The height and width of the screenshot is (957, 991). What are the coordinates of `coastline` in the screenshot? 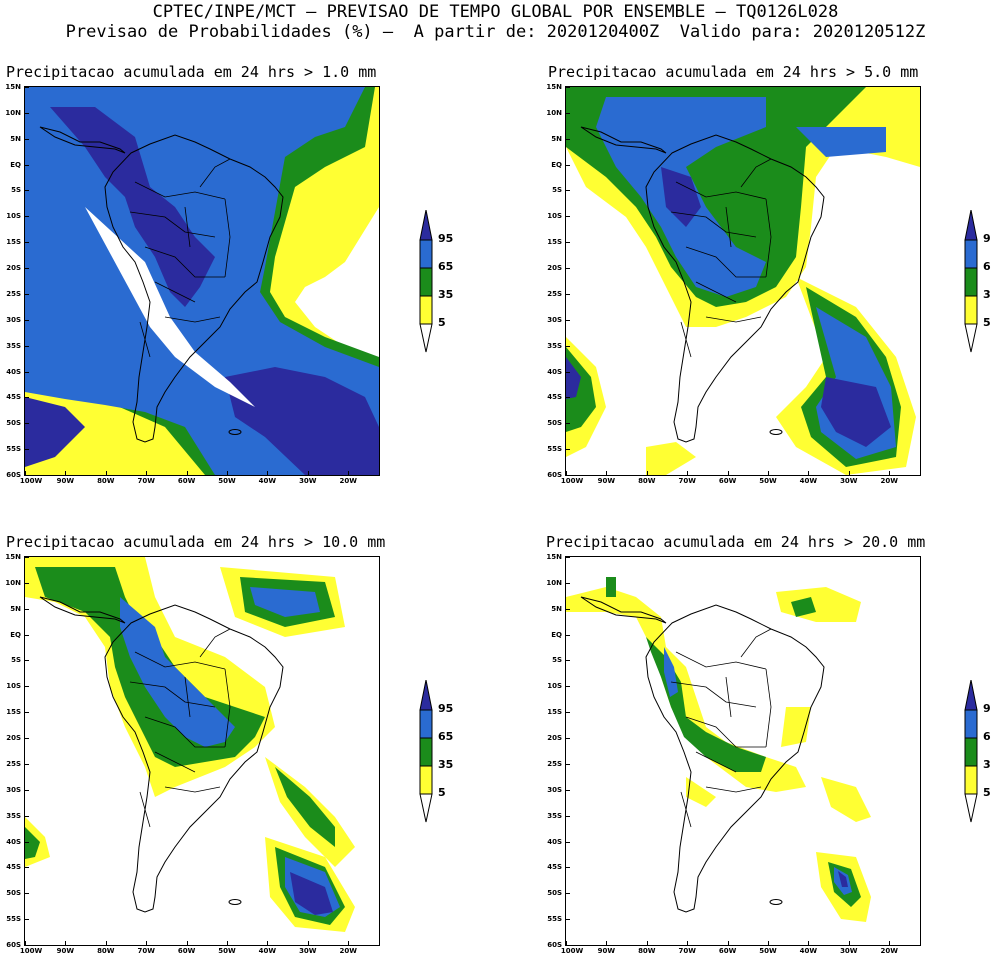 It's located at (735, 288).